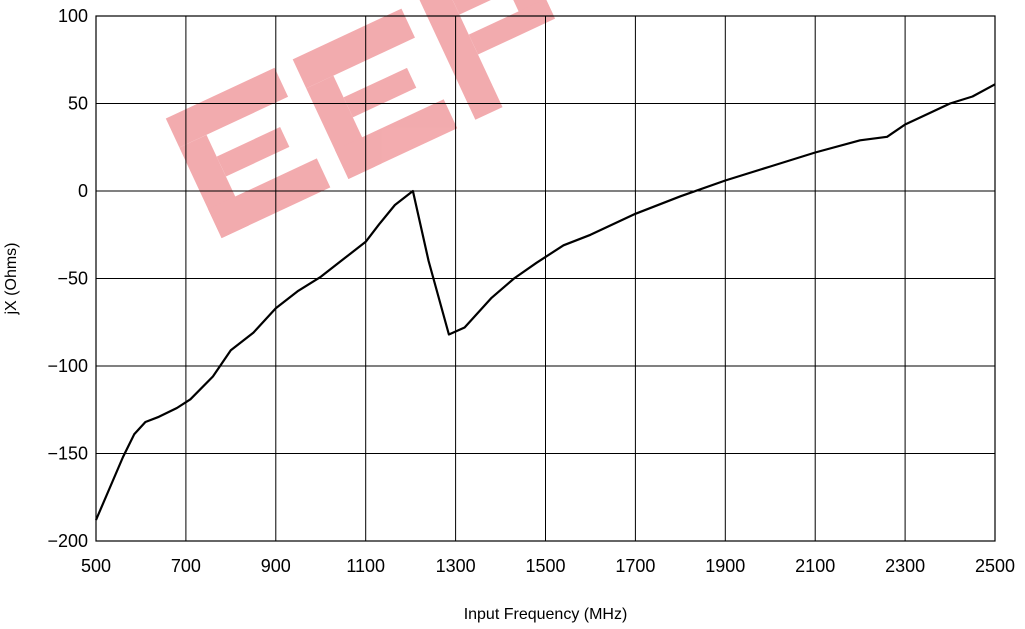 This screenshot has width=1025, height=629. I want to click on y-tick-label: 50, so click(78, 104).